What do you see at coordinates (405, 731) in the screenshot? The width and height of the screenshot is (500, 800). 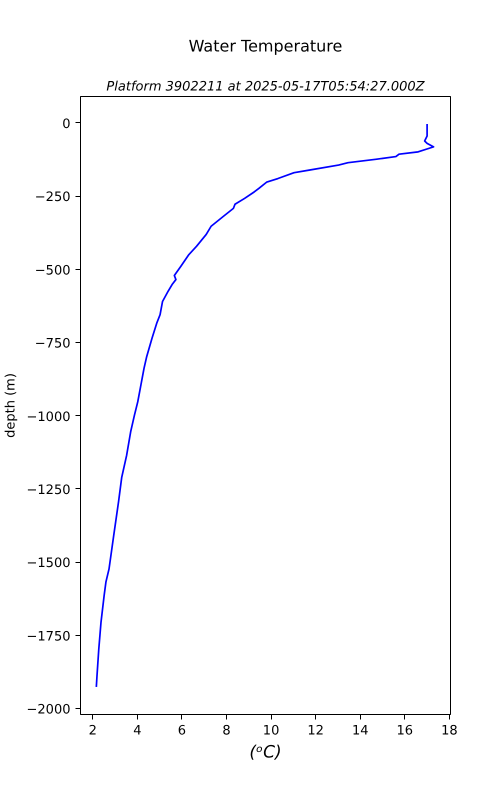 I see `x-tick-label: 16` at bounding box center [405, 731].